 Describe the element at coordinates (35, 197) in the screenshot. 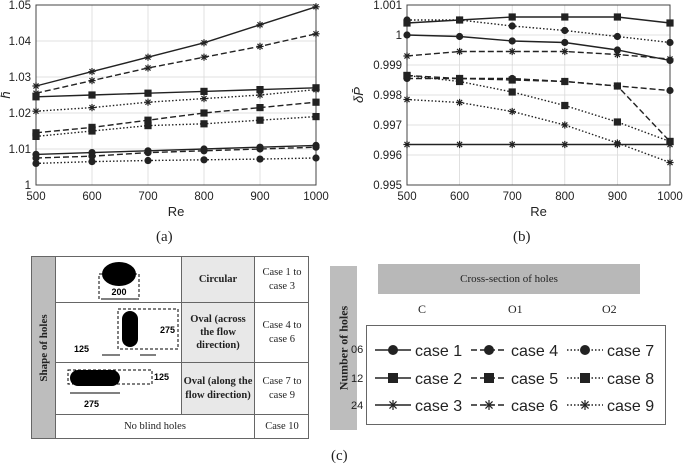

I see `x-tick-label: 500` at that location.